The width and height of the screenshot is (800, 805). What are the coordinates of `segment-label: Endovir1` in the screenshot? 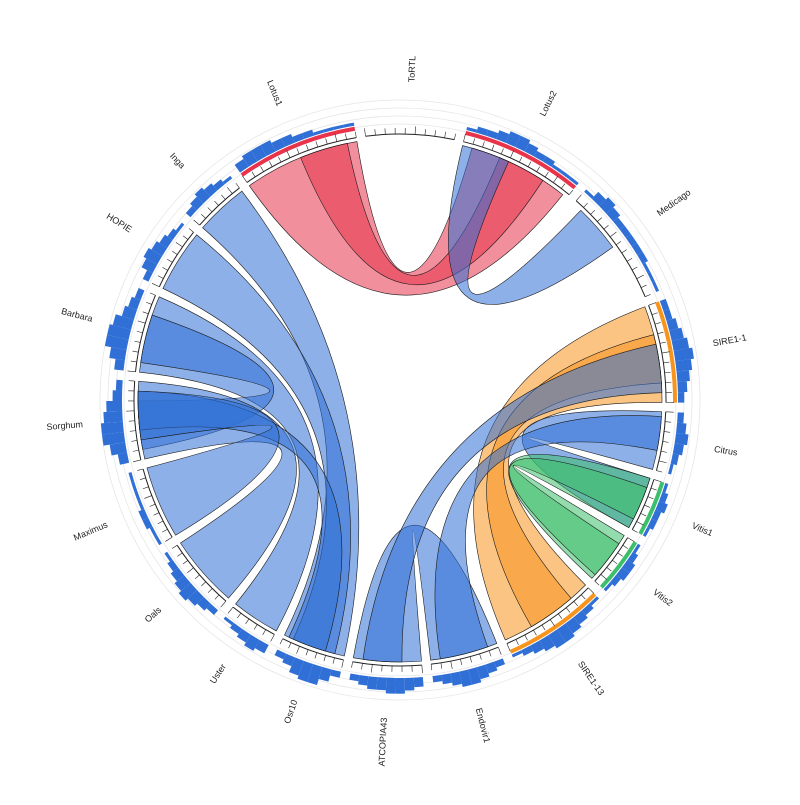 It's located at (483, 725).